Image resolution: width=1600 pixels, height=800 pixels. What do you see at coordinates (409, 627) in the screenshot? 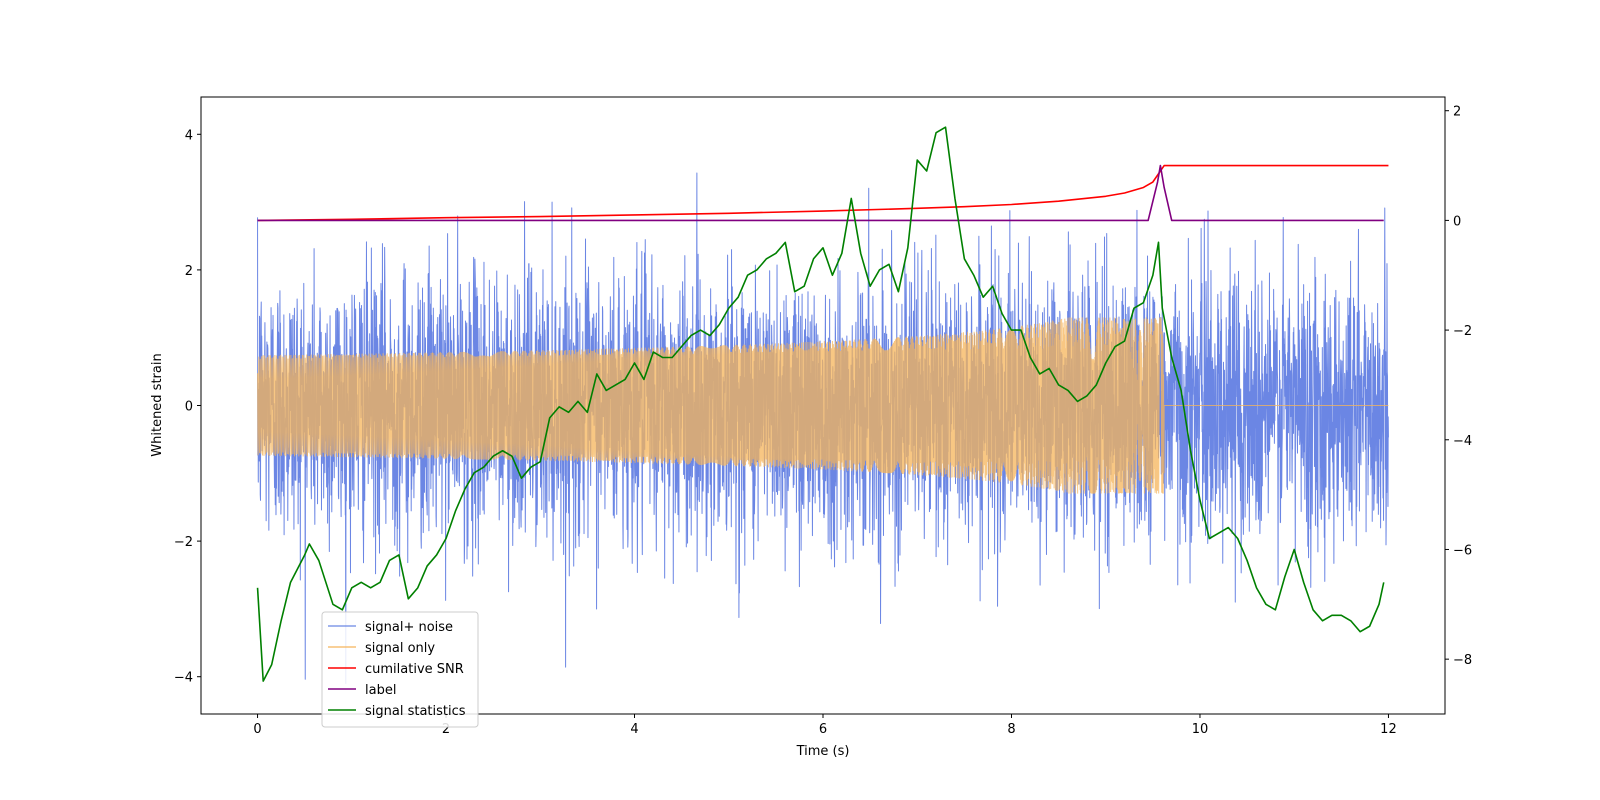
I see `legend-label: signal+ noise` at bounding box center [409, 627].